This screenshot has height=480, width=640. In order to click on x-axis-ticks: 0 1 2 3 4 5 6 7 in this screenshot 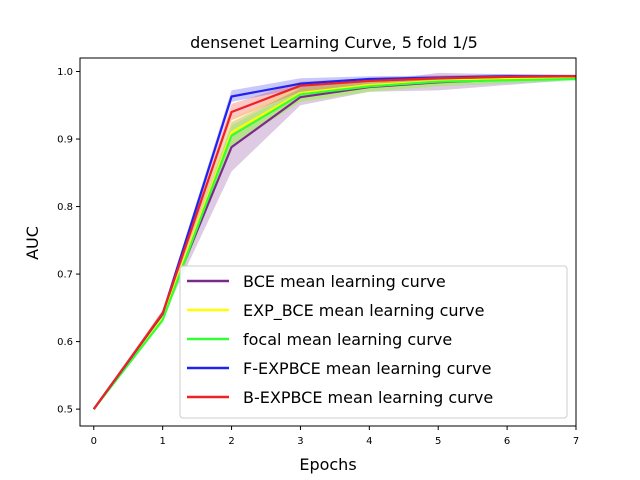, I will do `click(335, 436)`.